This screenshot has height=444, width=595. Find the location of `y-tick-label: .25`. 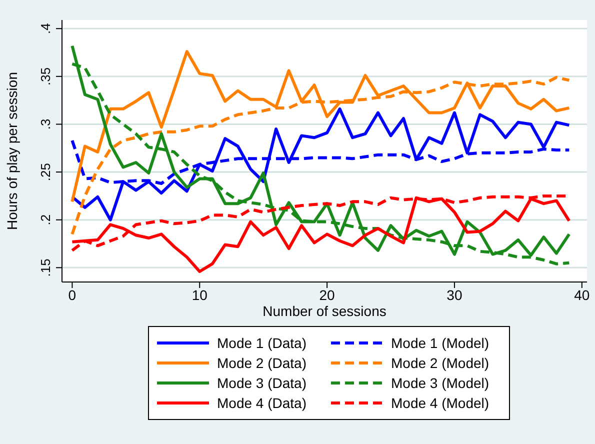

y-tick-label: .25 is located at coordinates (45, 172).